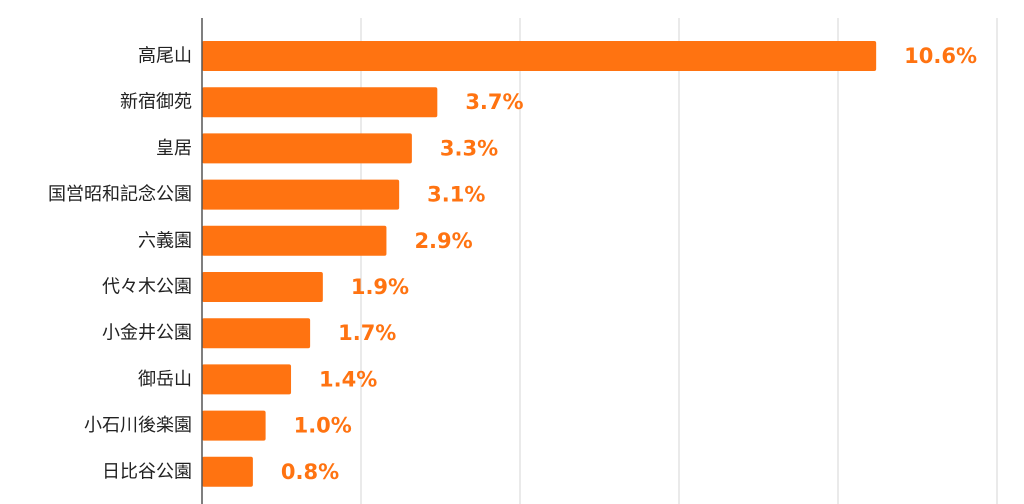 The height and width of the screenshot is (504, 1024). I want to click on category-label: 皇居, so click(174, 148).